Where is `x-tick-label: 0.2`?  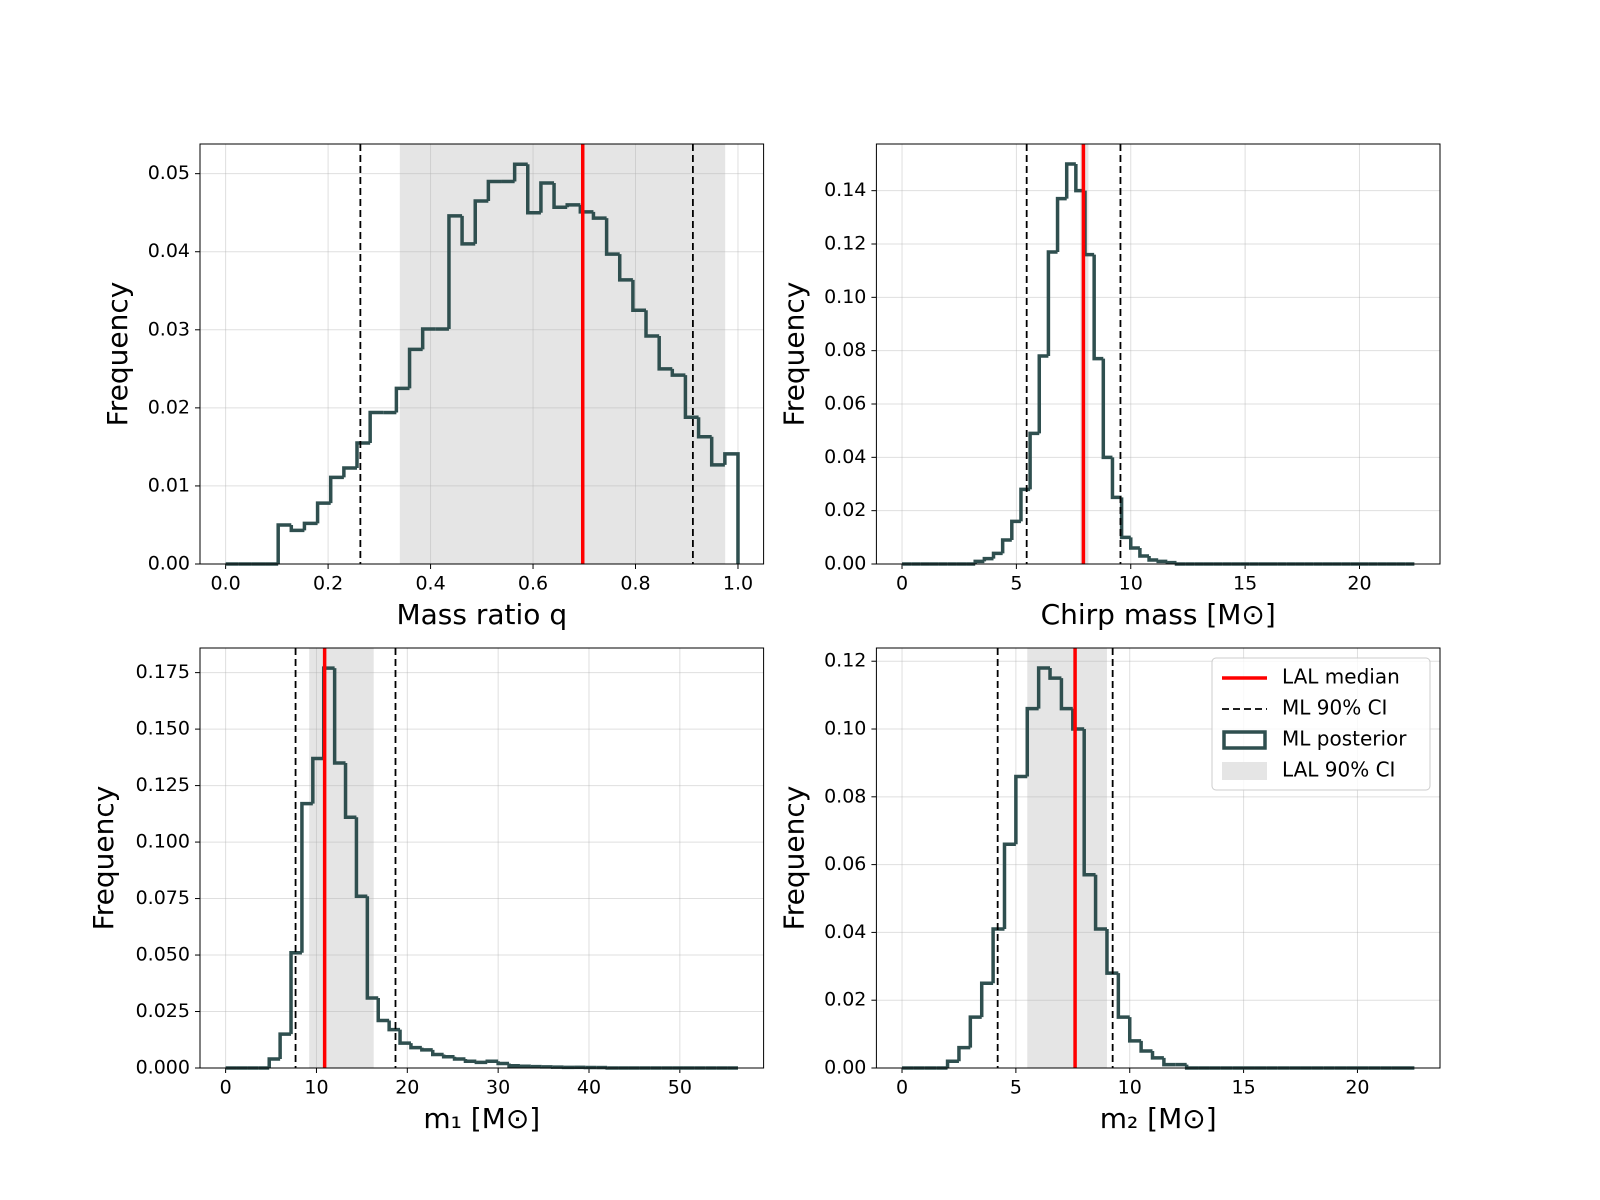
x-tick-label: 0.2 is located at coordinates (328, 584).